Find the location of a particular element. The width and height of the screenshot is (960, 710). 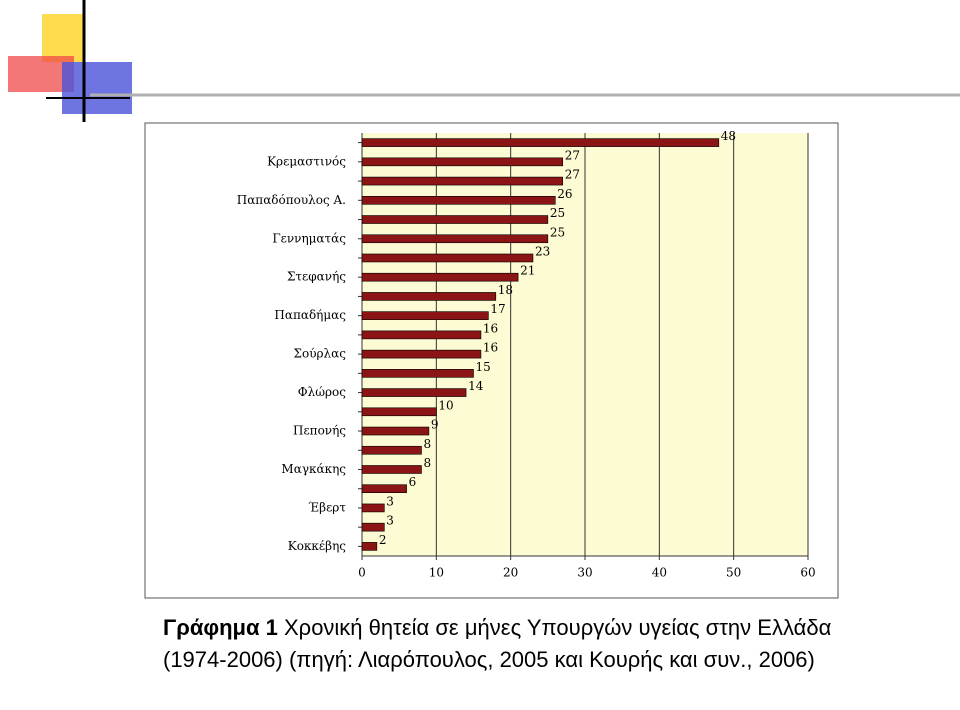

value-label: 21 is located at coordinates (527, 271).